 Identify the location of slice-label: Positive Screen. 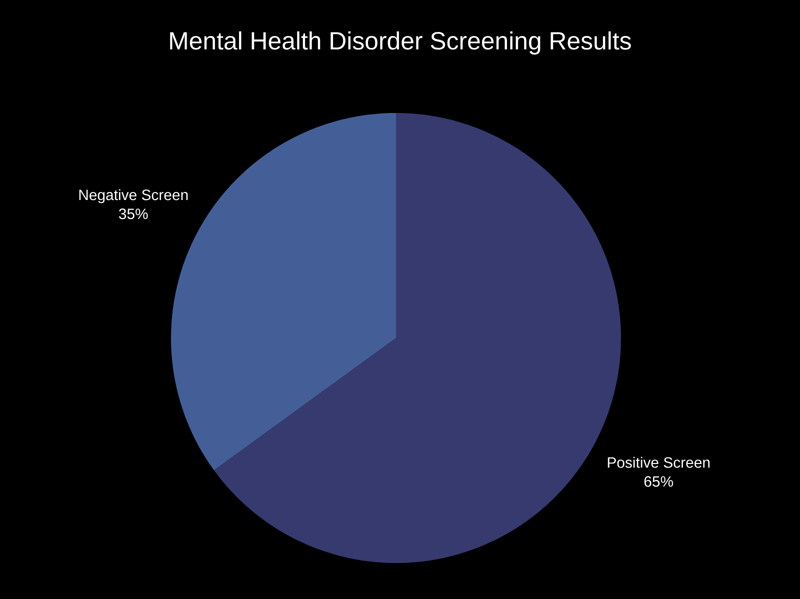
(659, 462).